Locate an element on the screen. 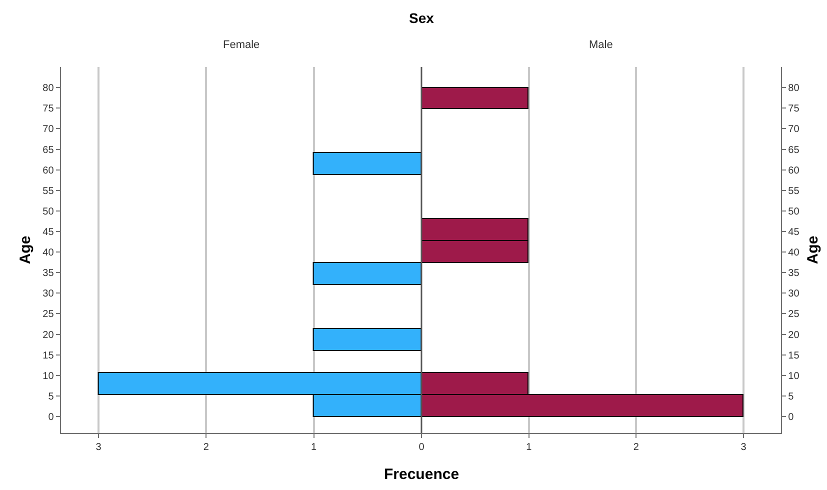  x-axis-title: Frecuence is located at coordinates (422, 474).